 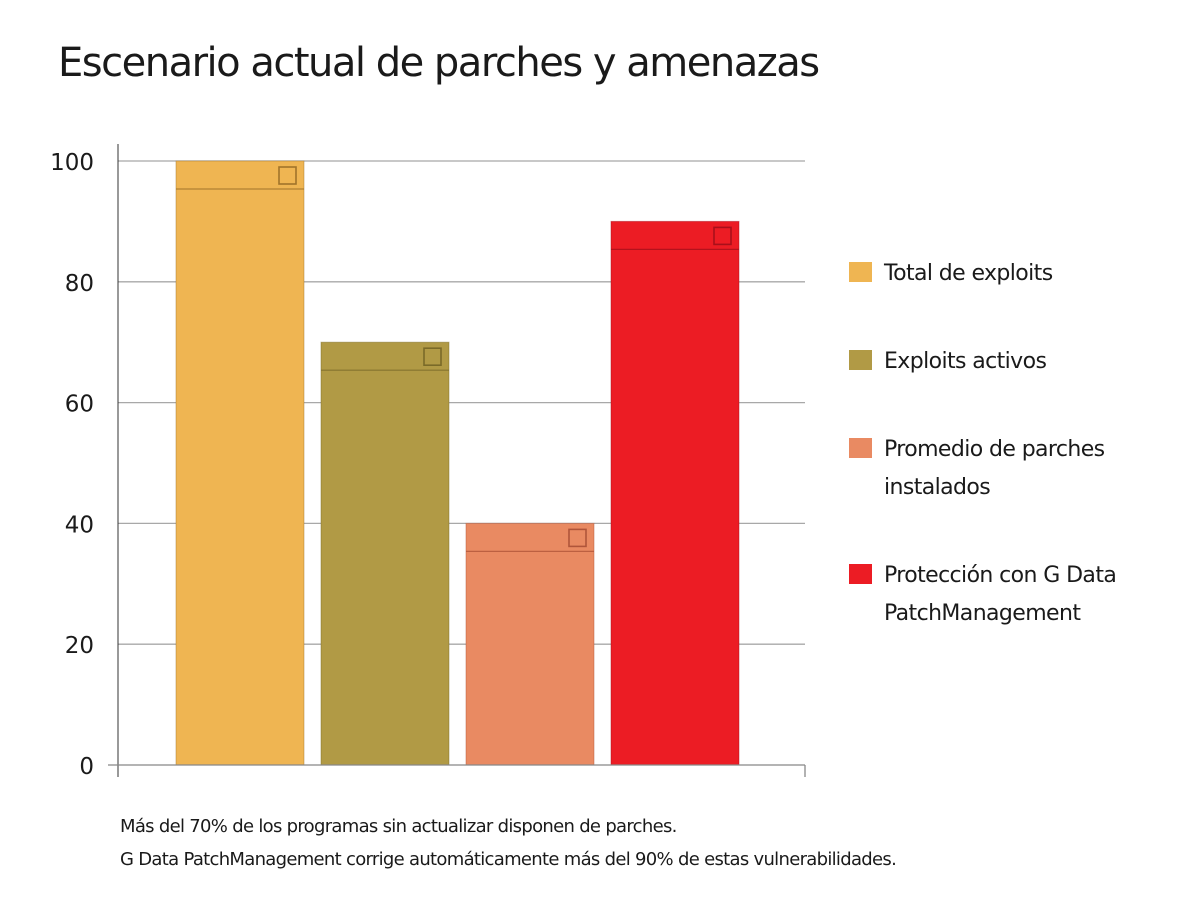 What do you see at coordinates (72, 163) in the screenshot?
I see `y-tick-label: 100` at bounding box center [72, 163].